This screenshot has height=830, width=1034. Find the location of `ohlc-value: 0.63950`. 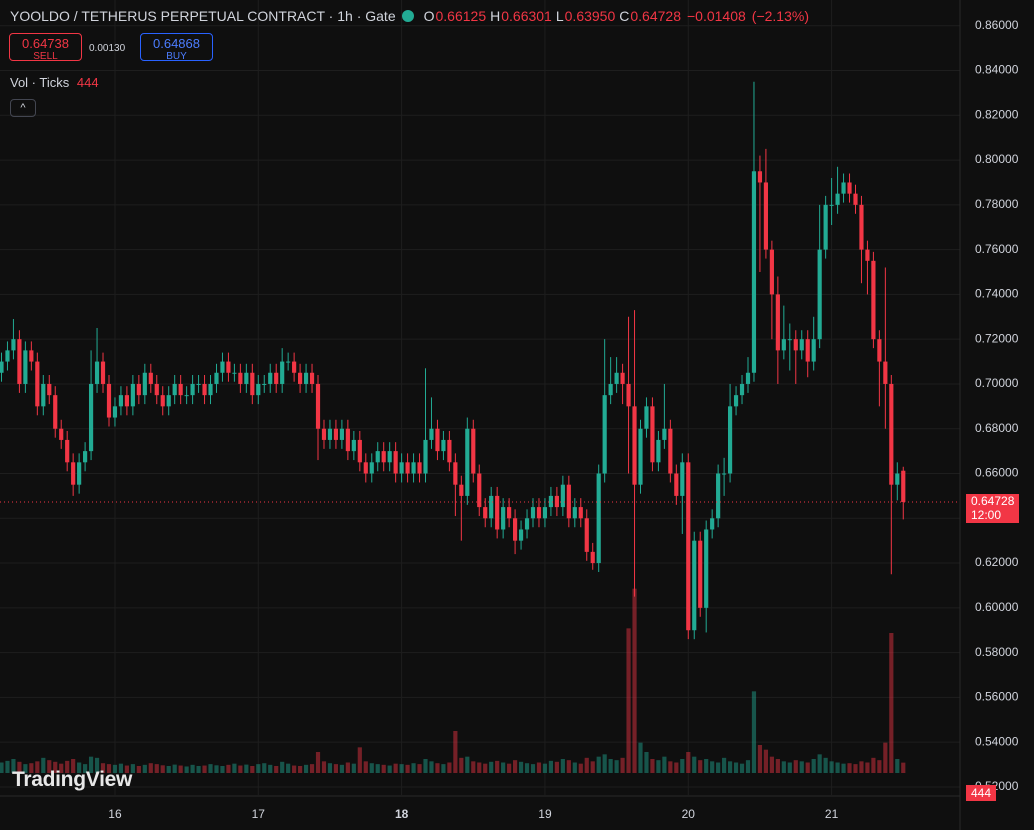

ohlc-value: 0.63950 is located at coordinates (590, 16).